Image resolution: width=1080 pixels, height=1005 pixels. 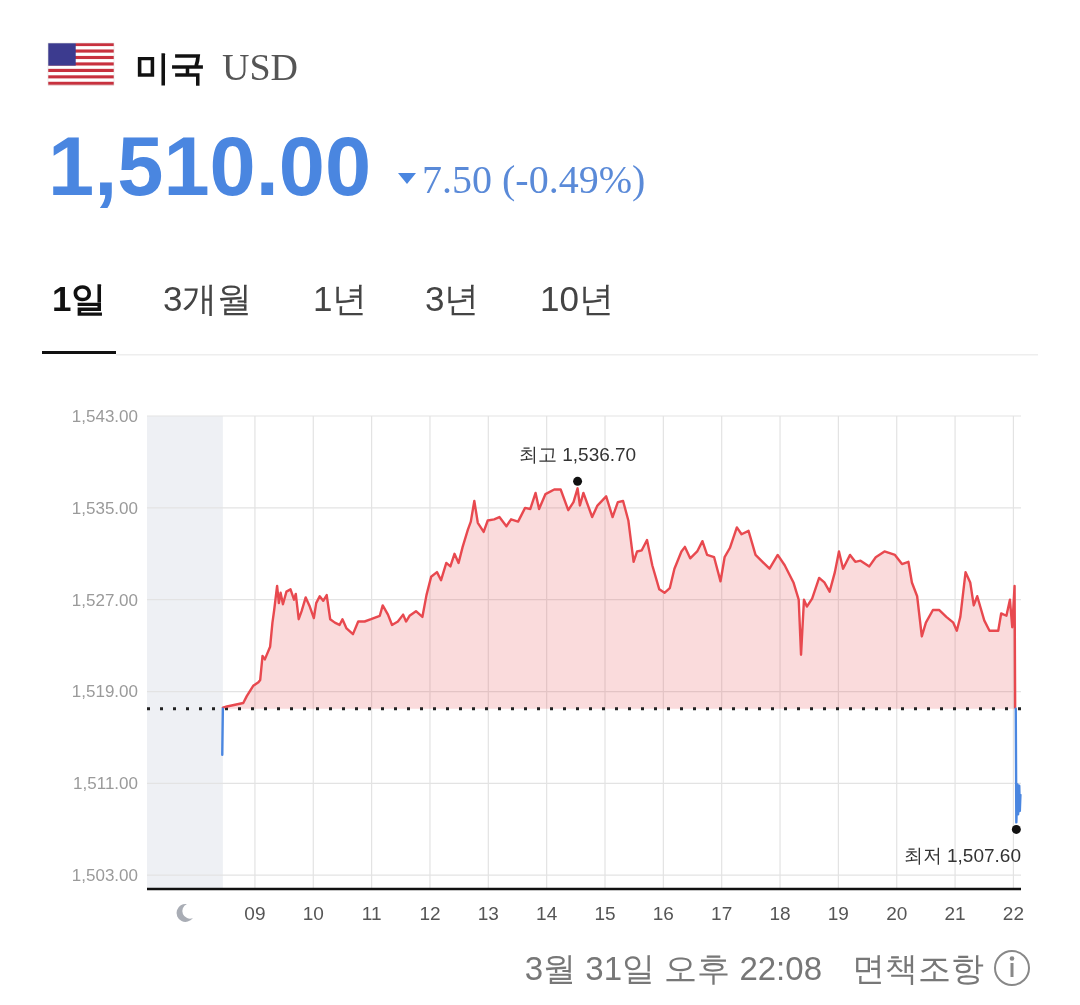 What do you see at coordinates (208, 298) in the screenshot?
I see `text: 3개월` at bounding box center [208, 298].